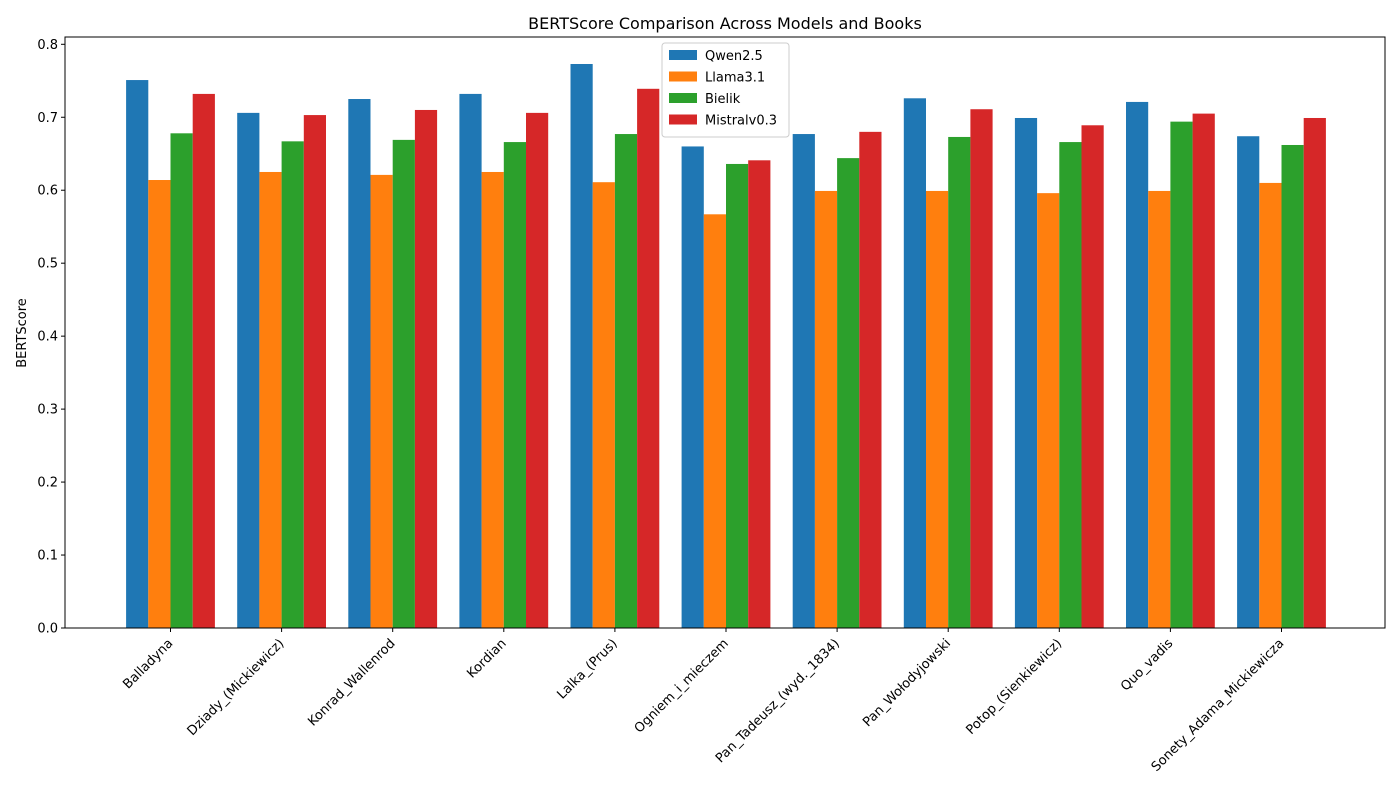 The image size is (1400, 800). I want to click on y-tick-label-5: 0.5, so click(47, 264).